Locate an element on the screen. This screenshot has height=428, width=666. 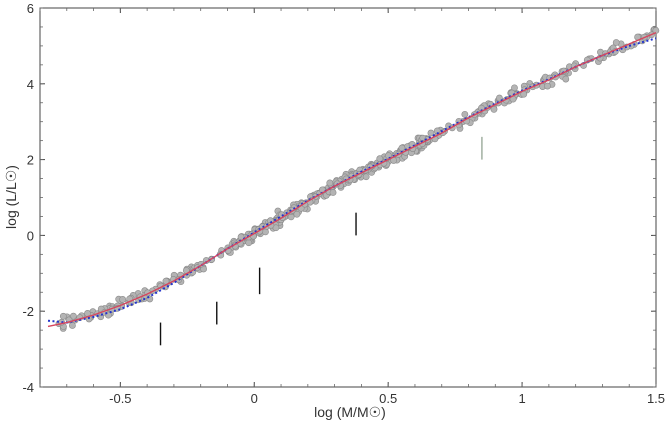
x-tick-label: 0.5 is located at coordinates (388, 398).